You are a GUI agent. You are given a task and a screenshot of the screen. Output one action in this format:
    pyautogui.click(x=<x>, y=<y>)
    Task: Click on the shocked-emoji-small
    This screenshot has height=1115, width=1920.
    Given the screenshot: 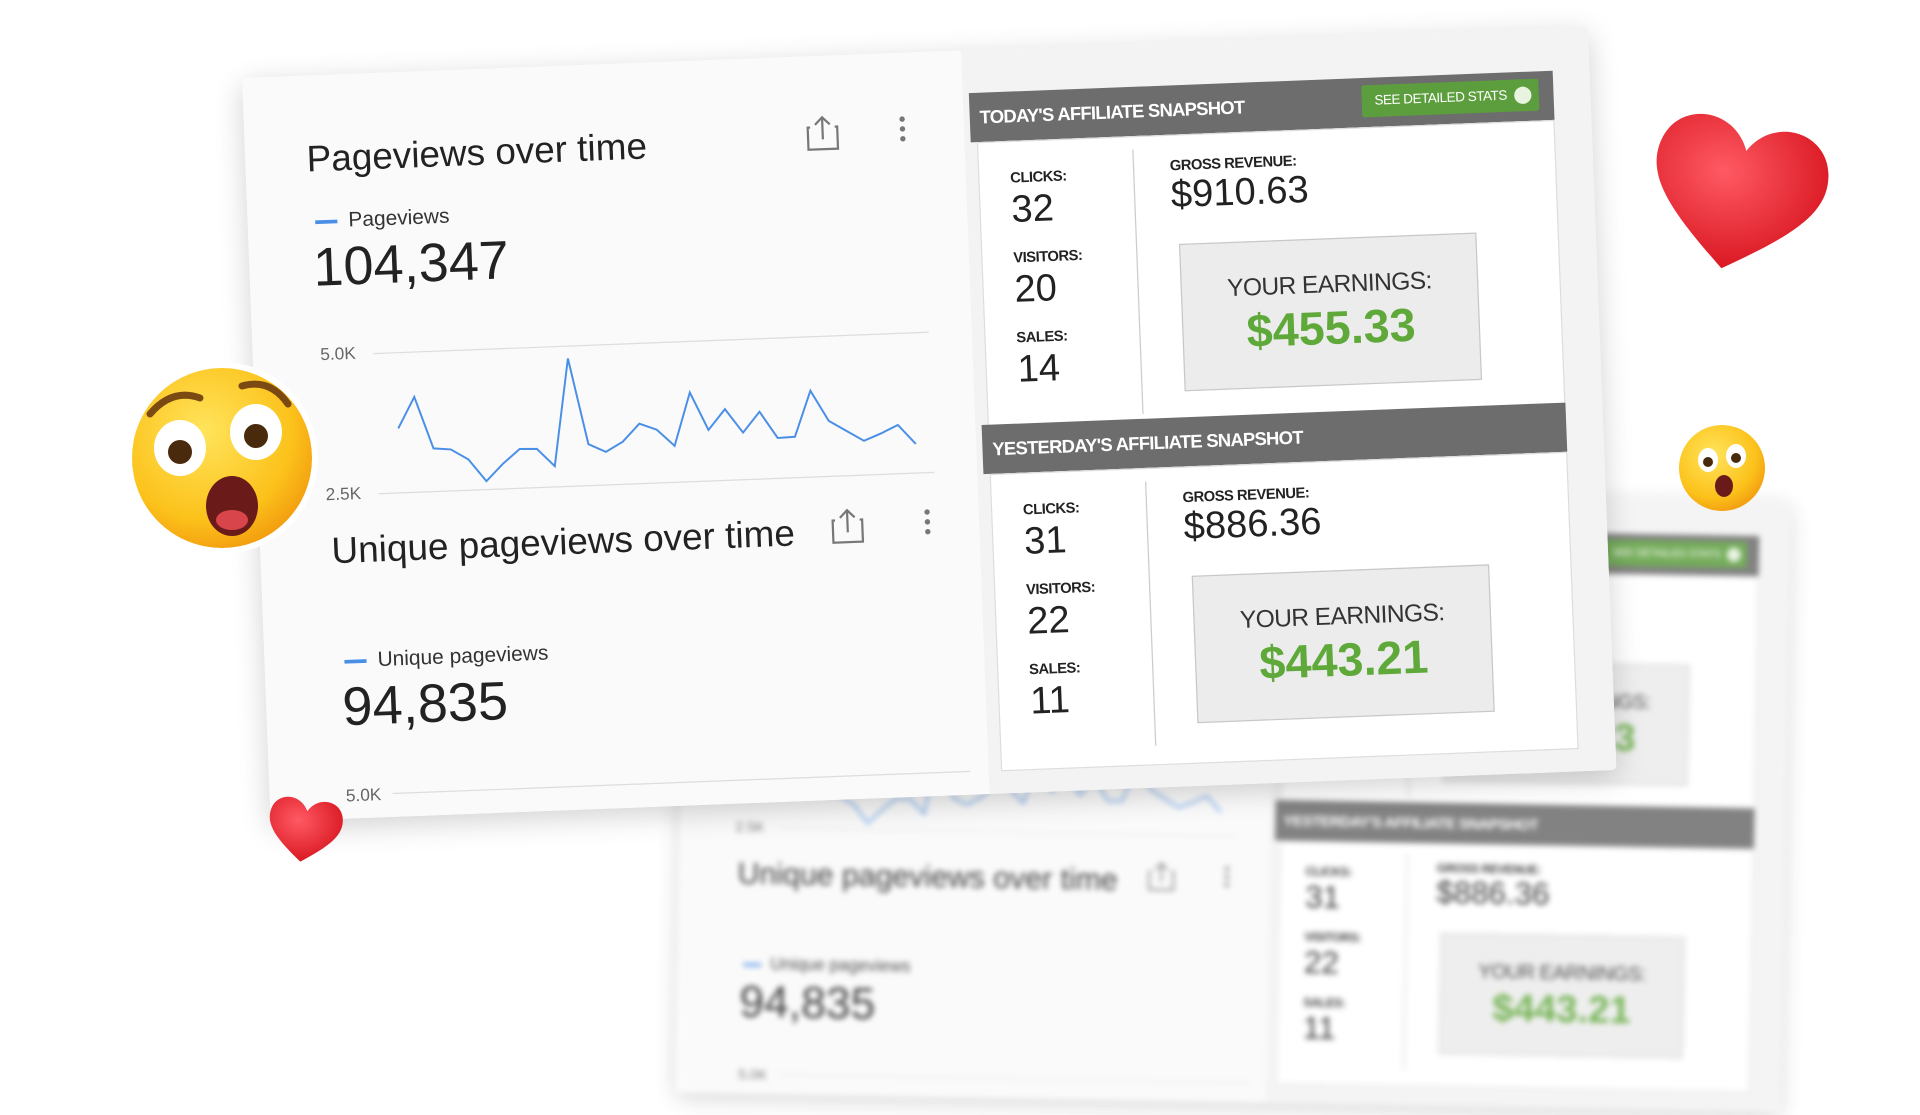 What is the action you would take?
    pyautogui.click(x=1722, y=468)
    